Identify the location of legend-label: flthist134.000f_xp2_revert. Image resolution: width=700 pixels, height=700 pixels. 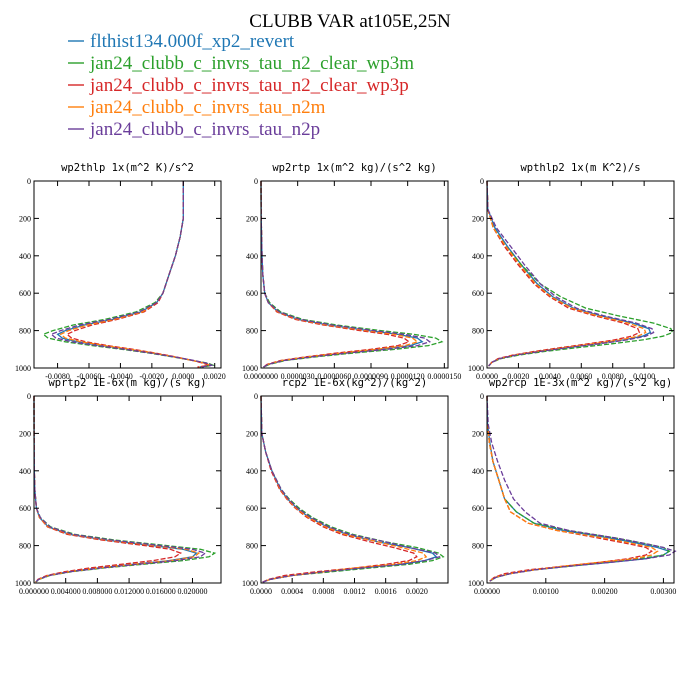
(192, 41).